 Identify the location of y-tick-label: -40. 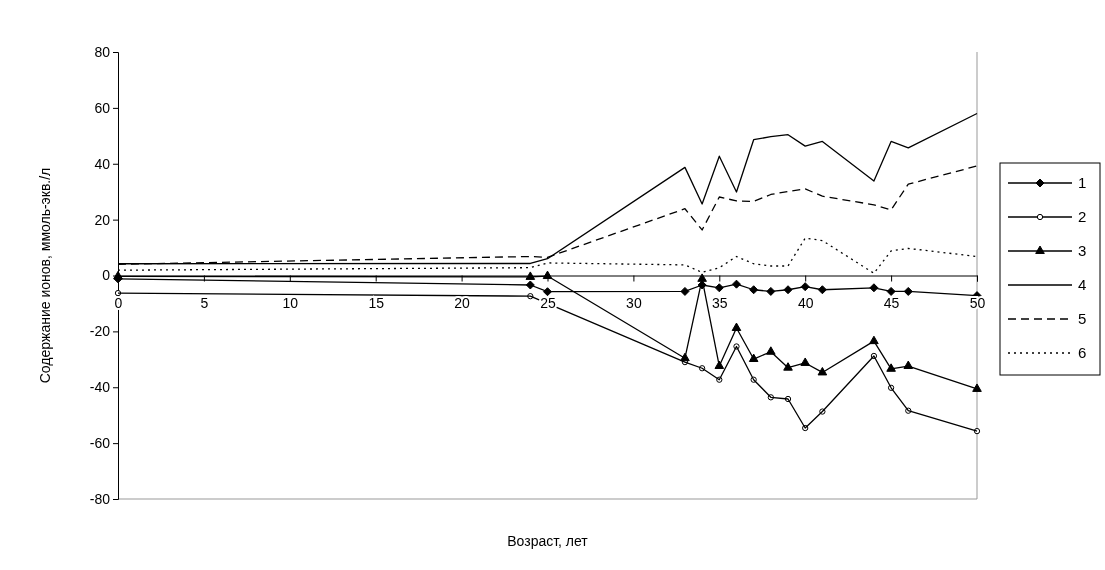
(100, 387).